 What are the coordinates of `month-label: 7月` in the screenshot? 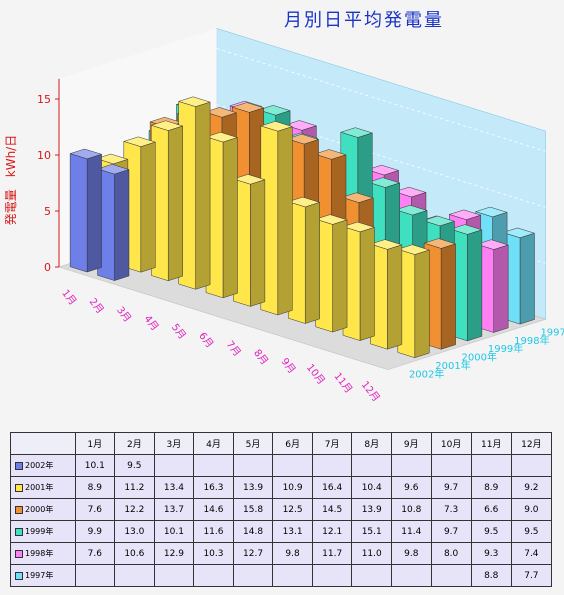 It's located at (234, 349).